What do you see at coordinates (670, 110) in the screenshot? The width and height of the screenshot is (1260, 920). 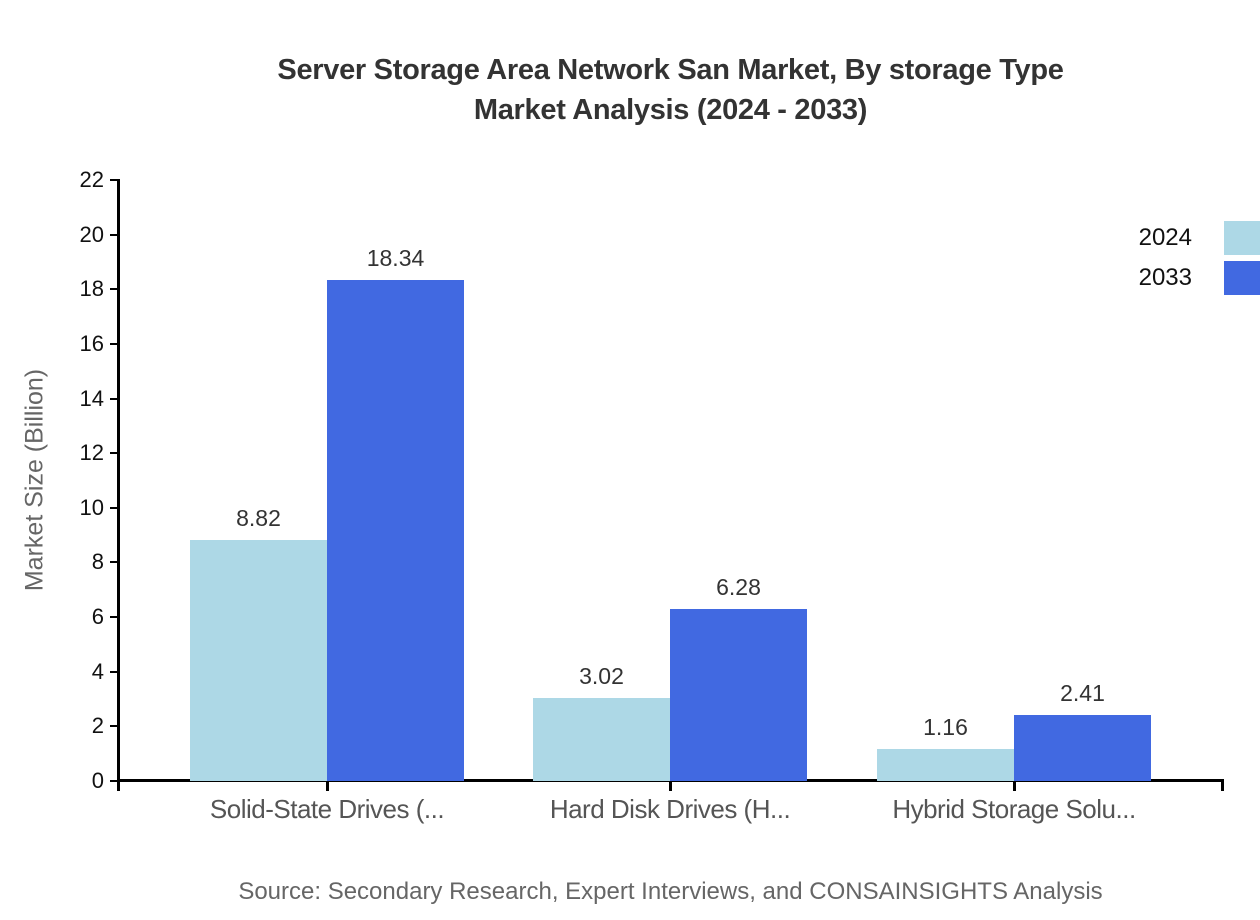 I see `chart-title-line2: Market Analysis (2024 - 2033)` at bounding box center [670, 110].